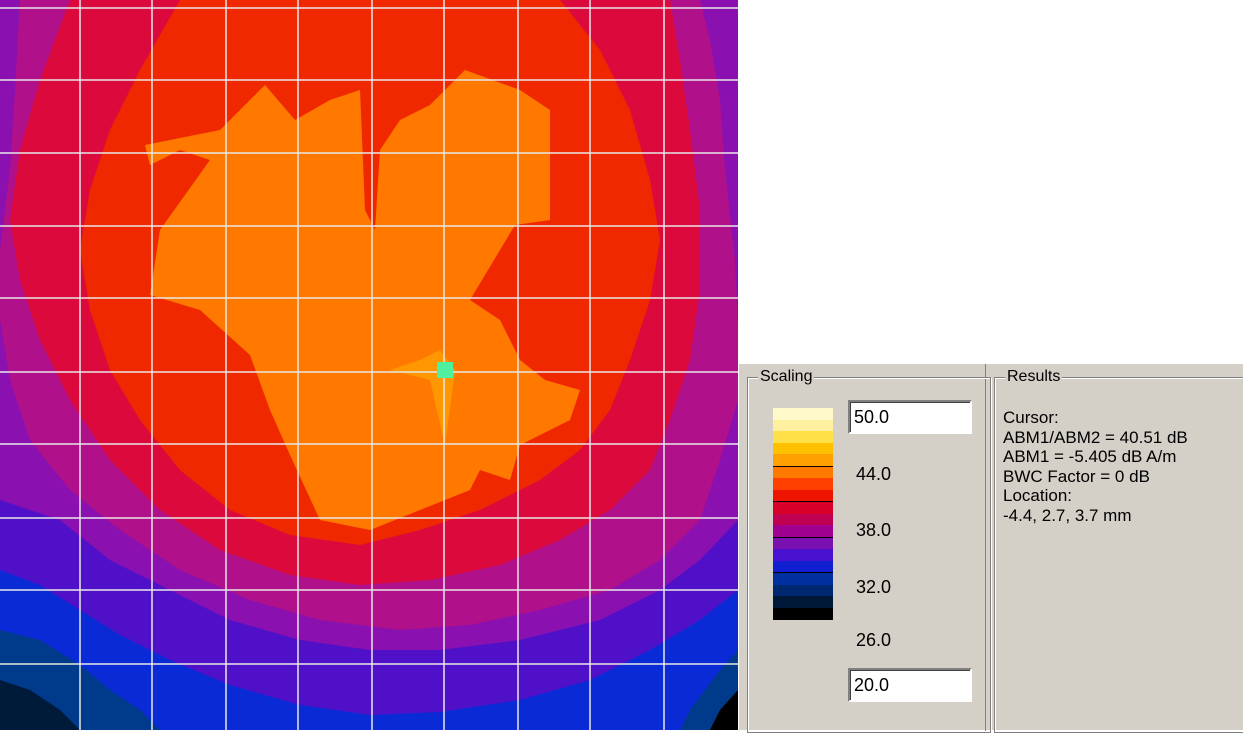  What do you see at coordinates (985, 547) in the screenshot?
I see `panel-divider` at bounding box center [985, 547].